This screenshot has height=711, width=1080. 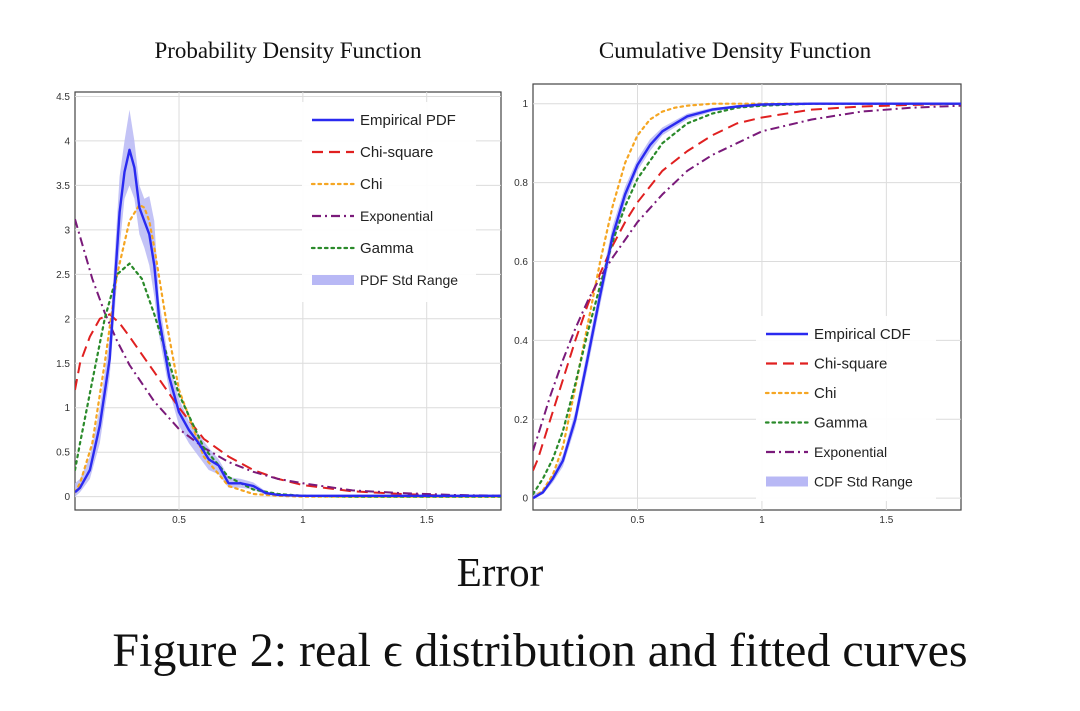 What do you see at coordinates (862, 334) in the screenshot?
I see `cdf-legend-label: Empirical CDF` at bounding box center [862, 334].